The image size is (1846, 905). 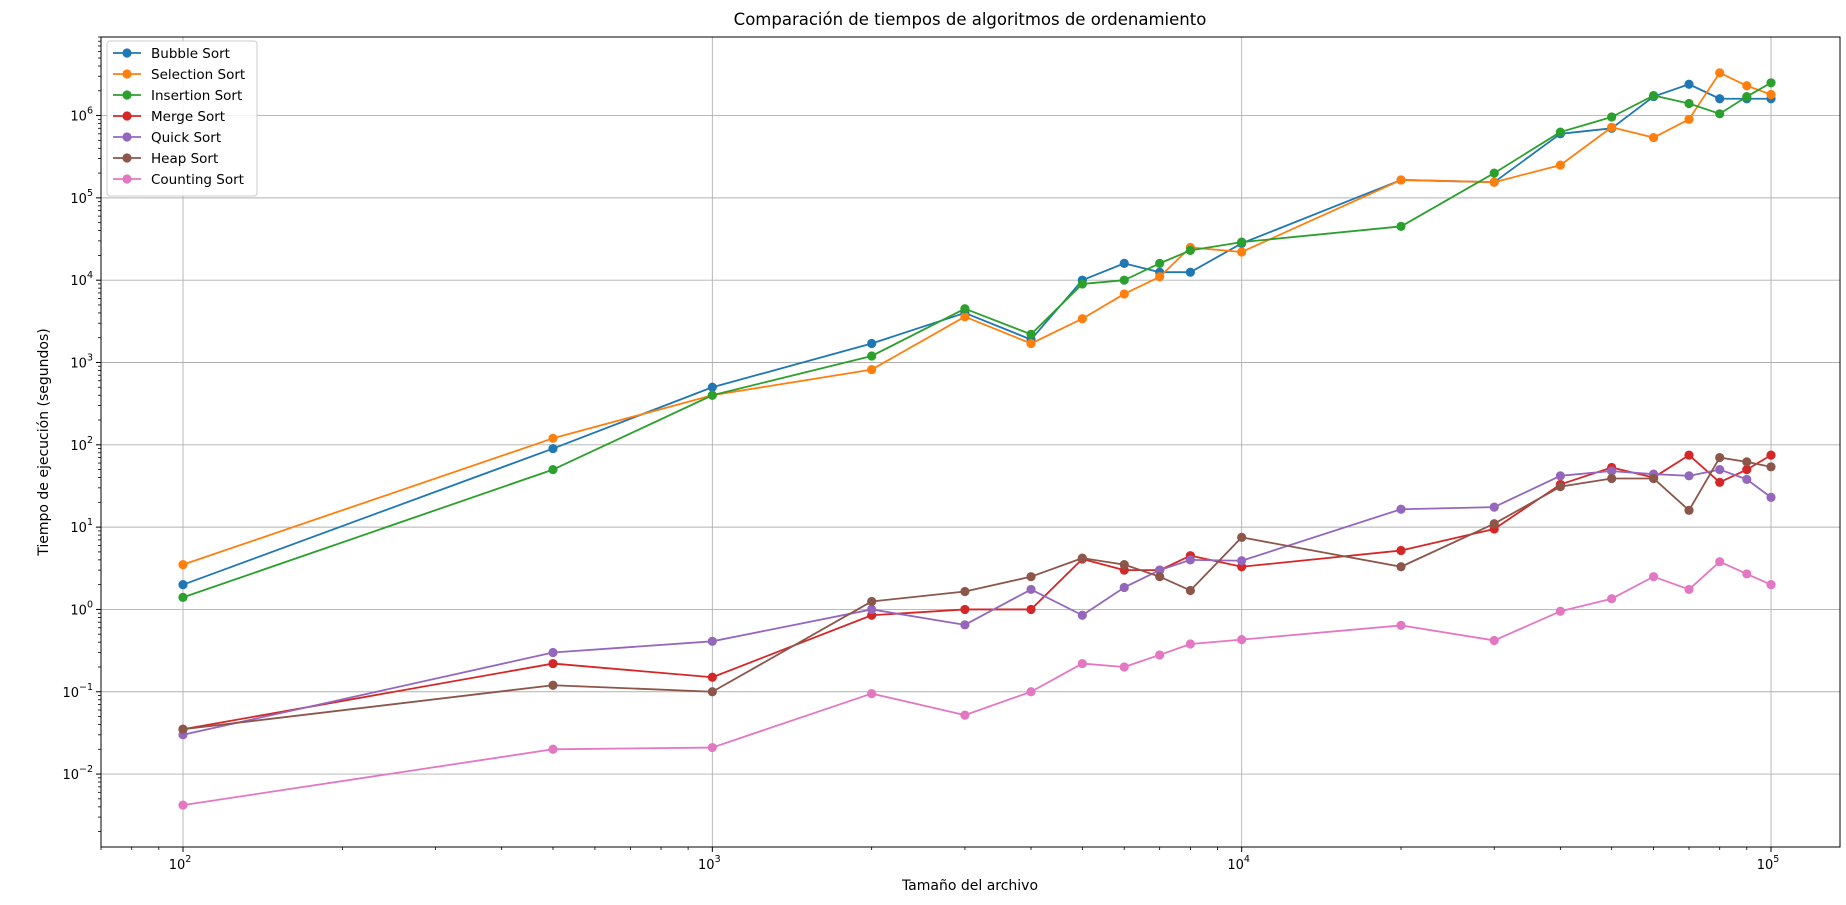 I want to click on x-tick-label: 10², so click(x=180, y=863).